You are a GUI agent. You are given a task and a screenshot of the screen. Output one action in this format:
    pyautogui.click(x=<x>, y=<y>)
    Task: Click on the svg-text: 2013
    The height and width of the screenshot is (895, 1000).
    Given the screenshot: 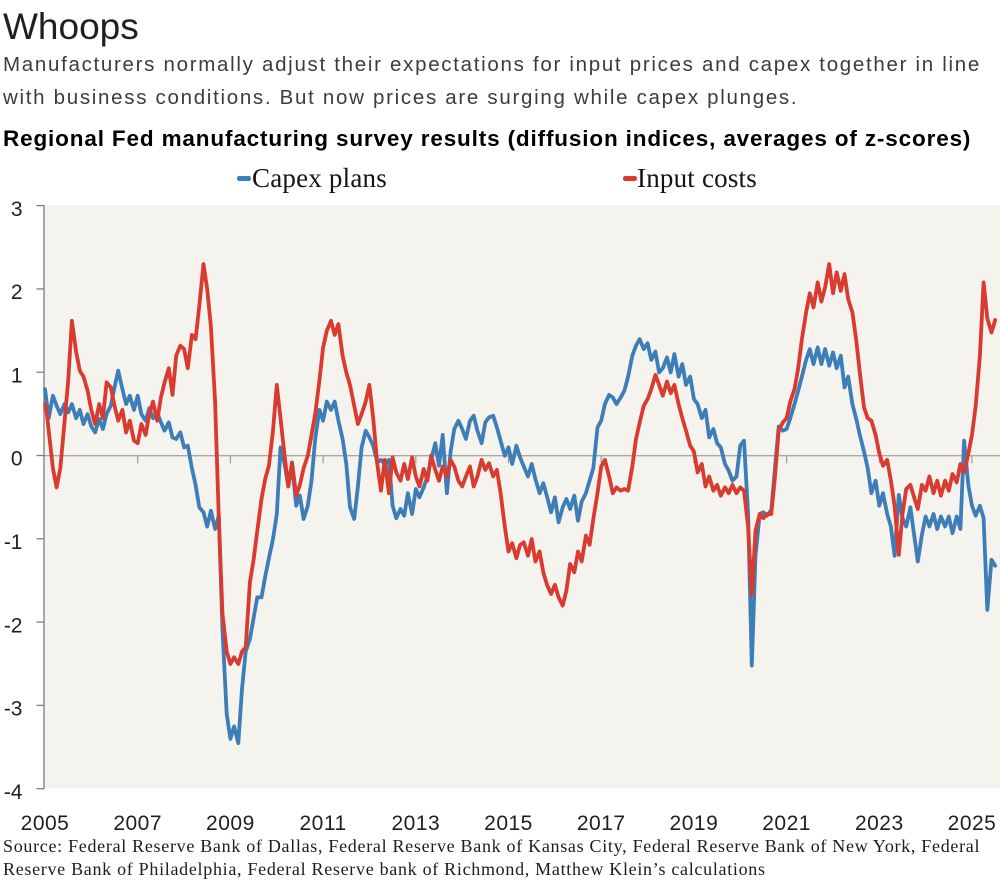 What is the action you would take?
    pyautogui.click(x=415, y=823)
    